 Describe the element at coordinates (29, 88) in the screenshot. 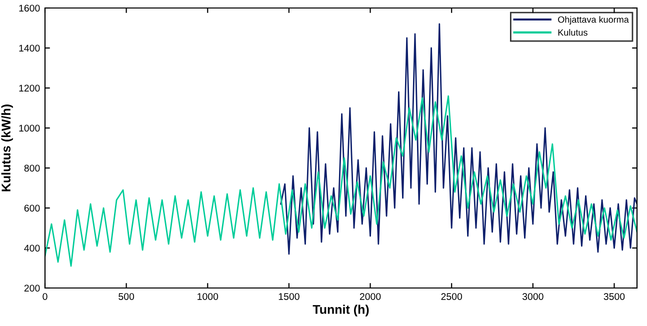

I see `y-tick-label: 1200` at that location.